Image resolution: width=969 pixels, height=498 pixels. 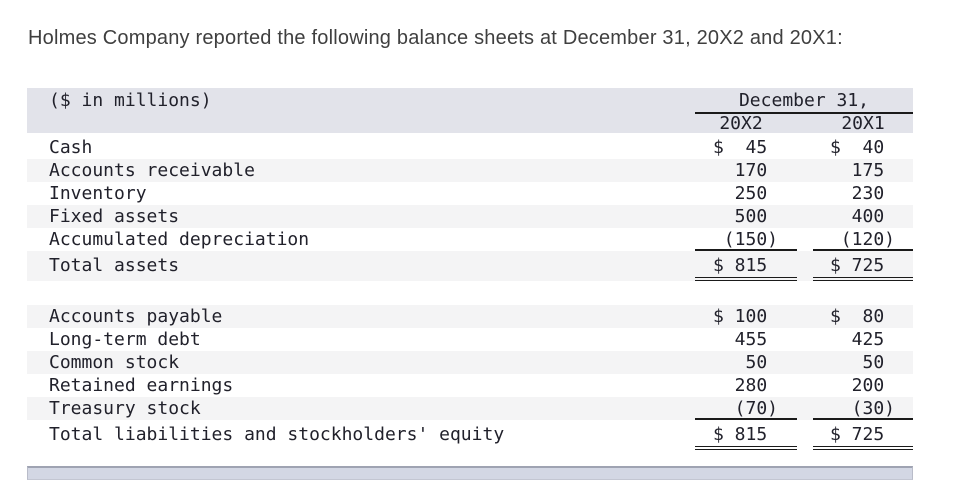 What do you see at coordinates (863, 239) in the screenshot?
I see `value-20x1: (120)` at bounding box center [863, 239].